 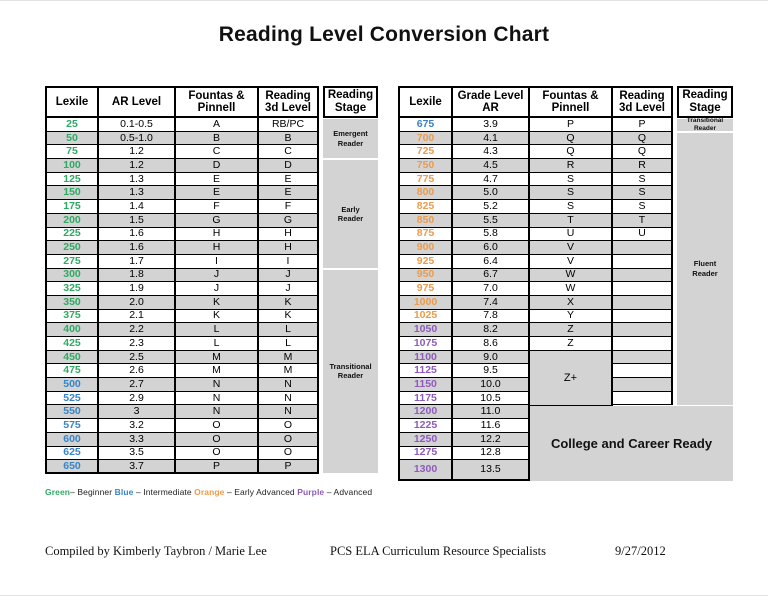 What do you see at coordinates (211, 385) in the screenshot?
I see `table-row: 500 2.7 N N` at bounding box center [211, 385].